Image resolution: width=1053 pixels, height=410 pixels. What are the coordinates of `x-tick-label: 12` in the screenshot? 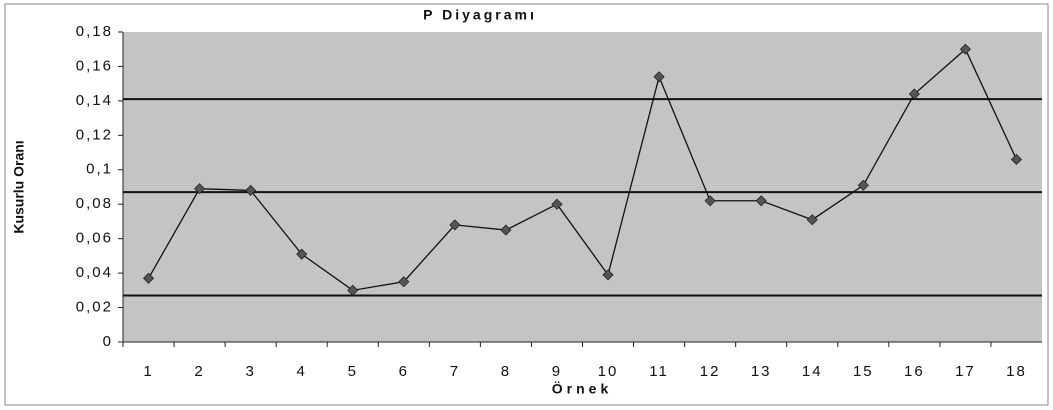 It's located at (710, 371).